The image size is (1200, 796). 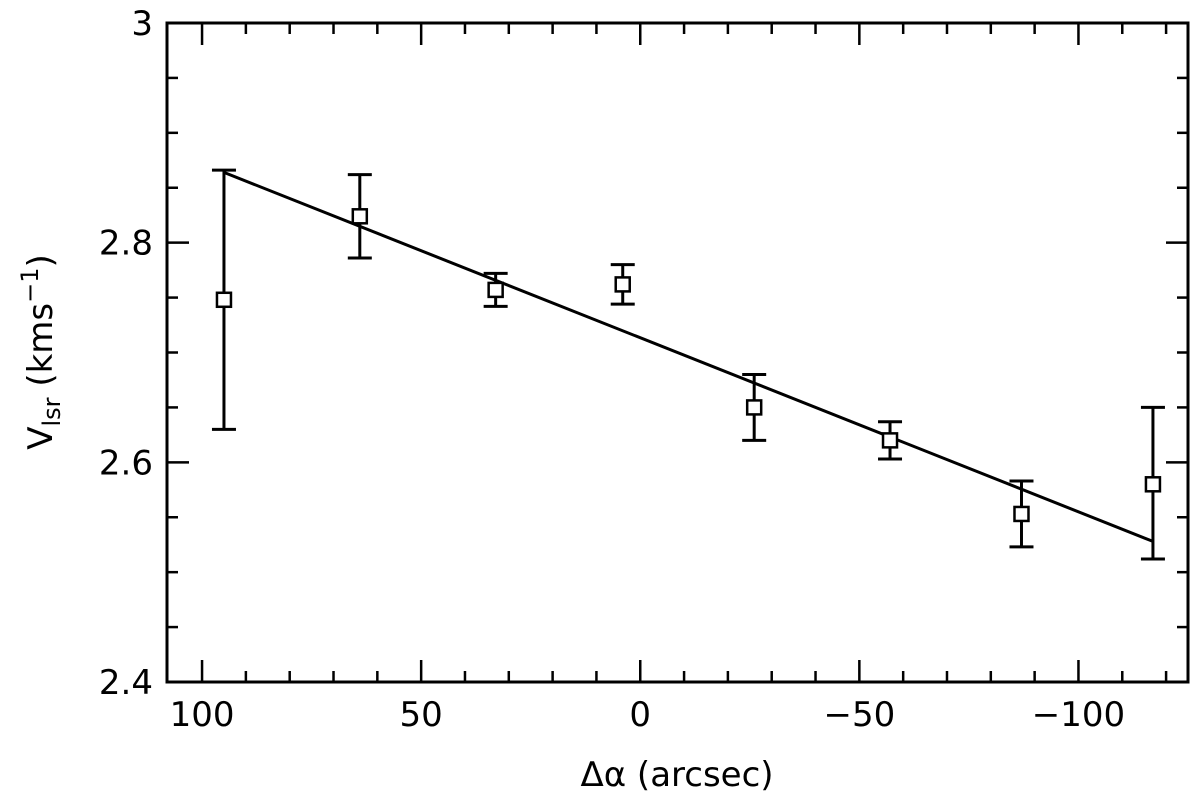 What do you see at coordinates (202, 715) in the screenshot?
I see `x-tick-label: 100` at bounding box center [202, 715].